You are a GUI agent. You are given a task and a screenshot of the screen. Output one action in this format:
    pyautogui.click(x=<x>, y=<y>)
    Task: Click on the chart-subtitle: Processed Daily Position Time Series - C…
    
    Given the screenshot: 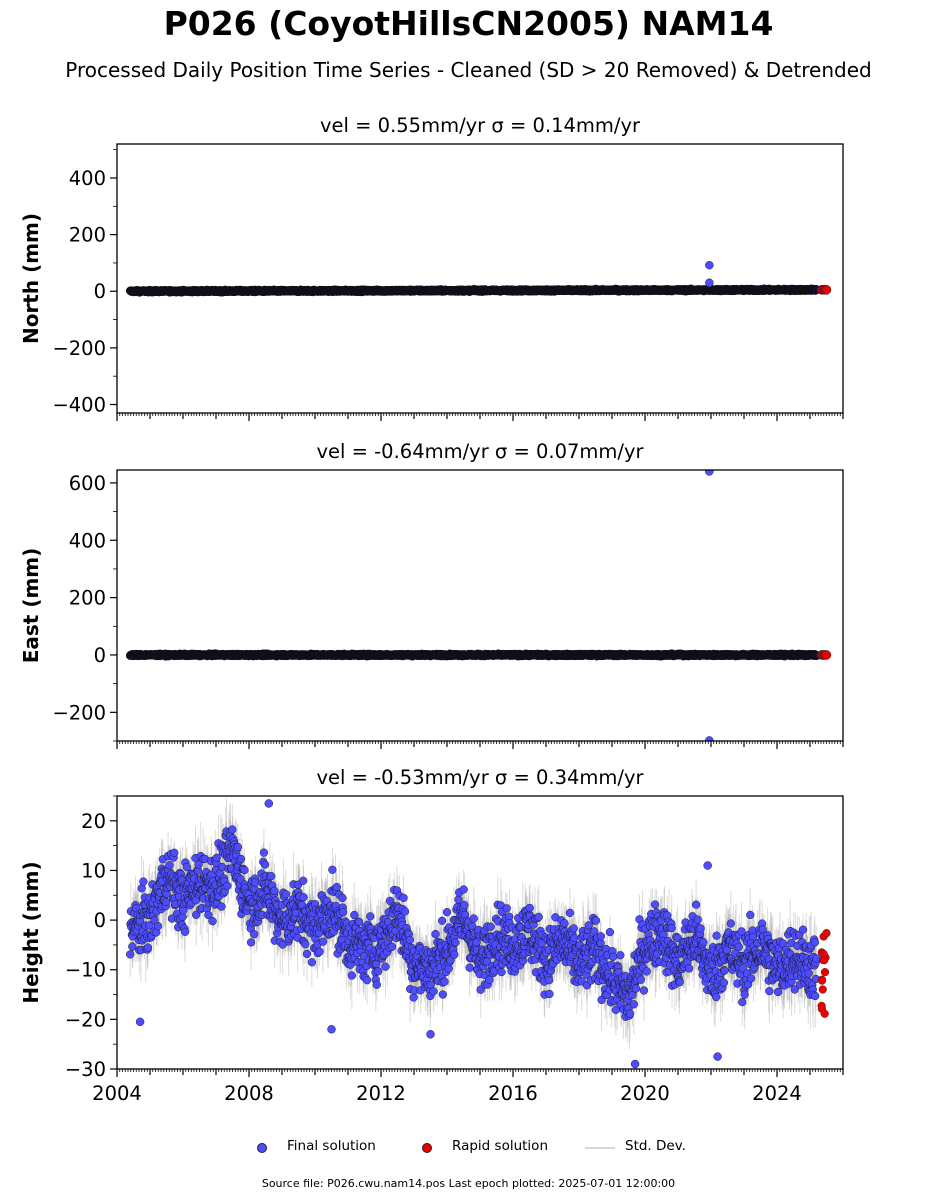 What is the action you would take?
    pyautogui.click(x=468, y=70)
    